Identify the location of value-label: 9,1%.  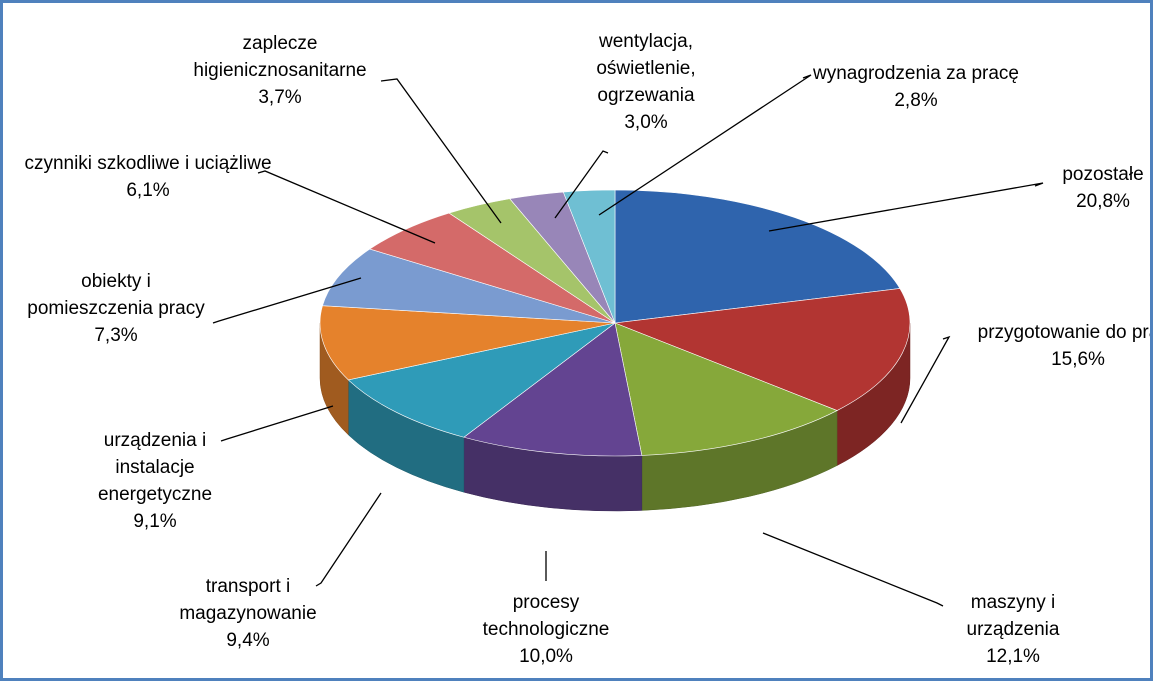
(155, 521).